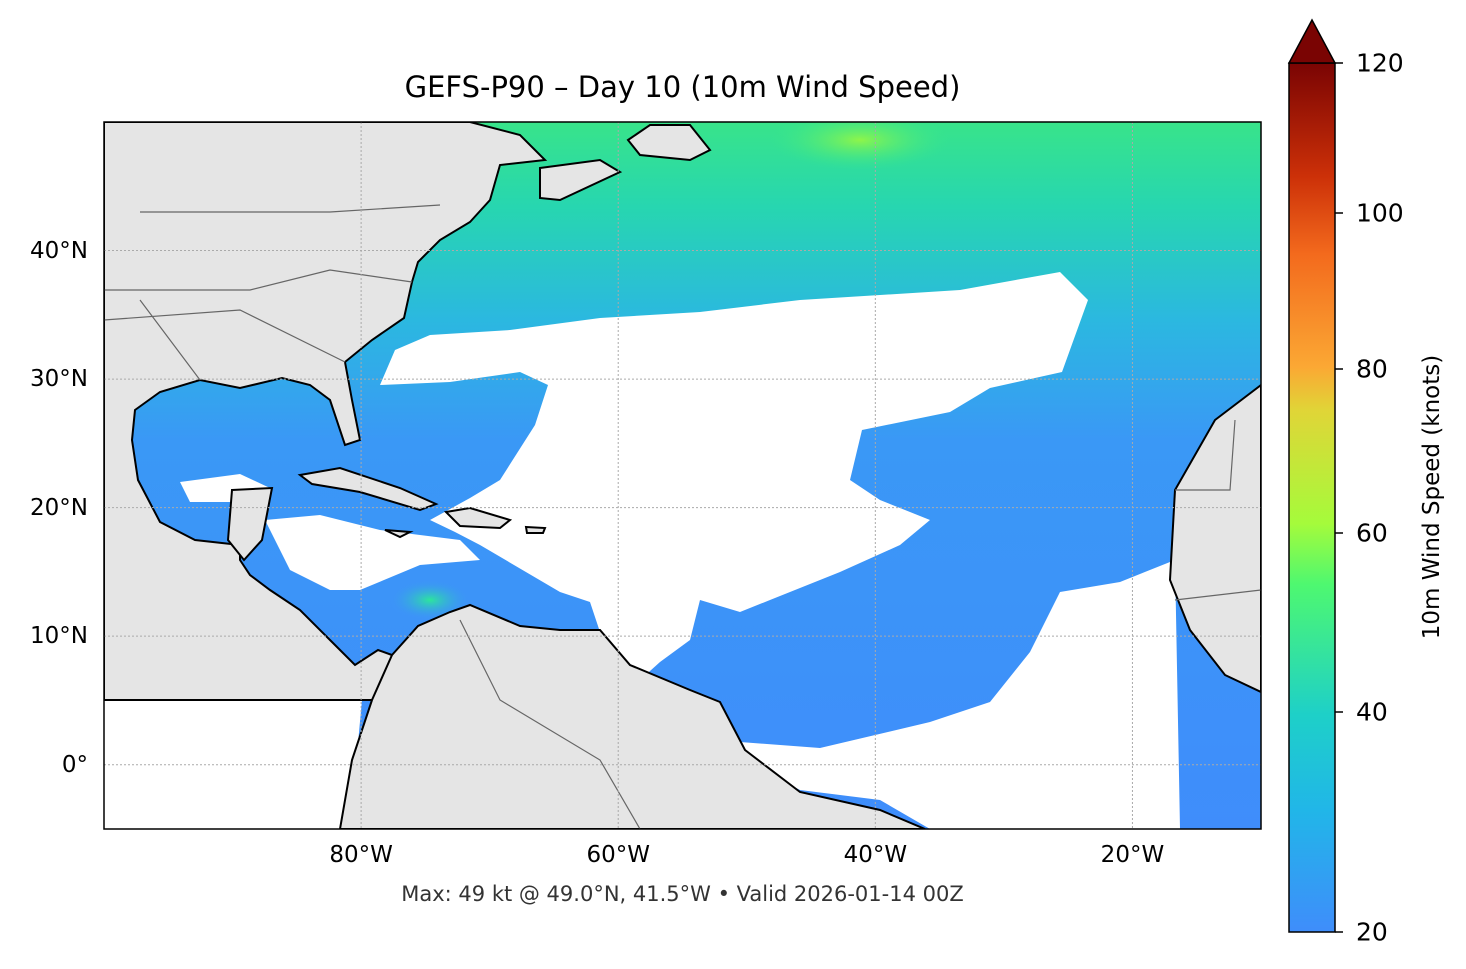  I want to click on puerto-rico, so click(535, 529).